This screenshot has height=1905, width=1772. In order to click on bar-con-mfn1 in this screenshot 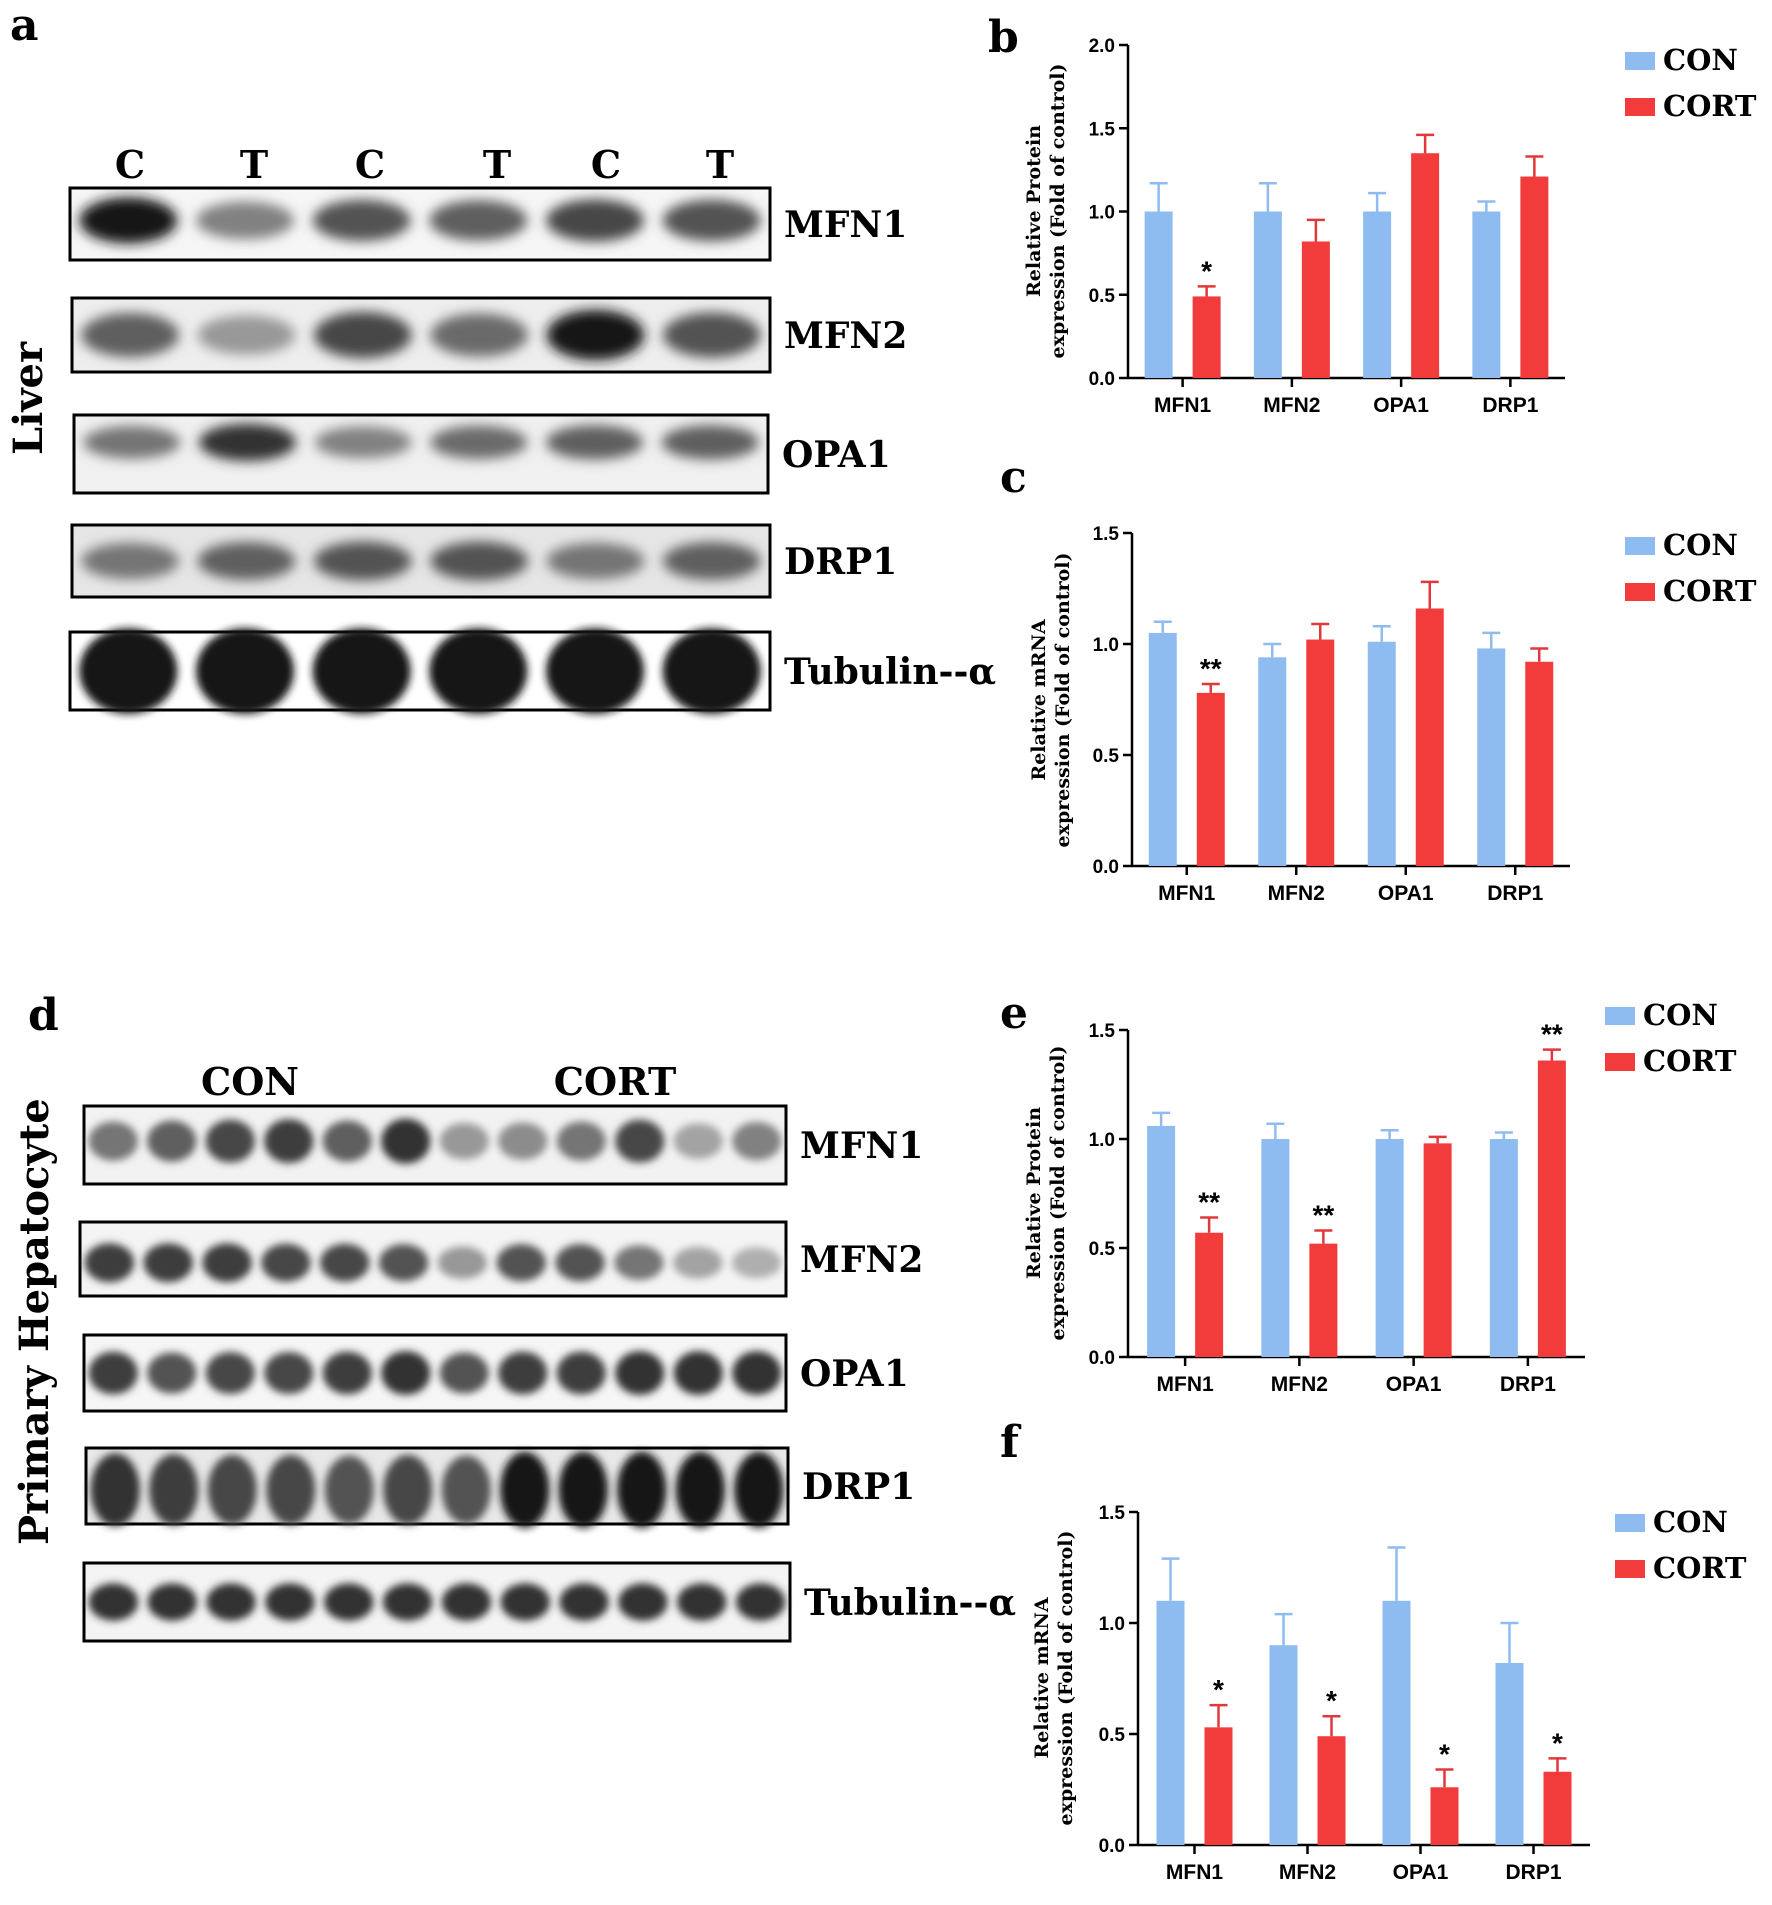, I will do `click(1170, 1722)`.